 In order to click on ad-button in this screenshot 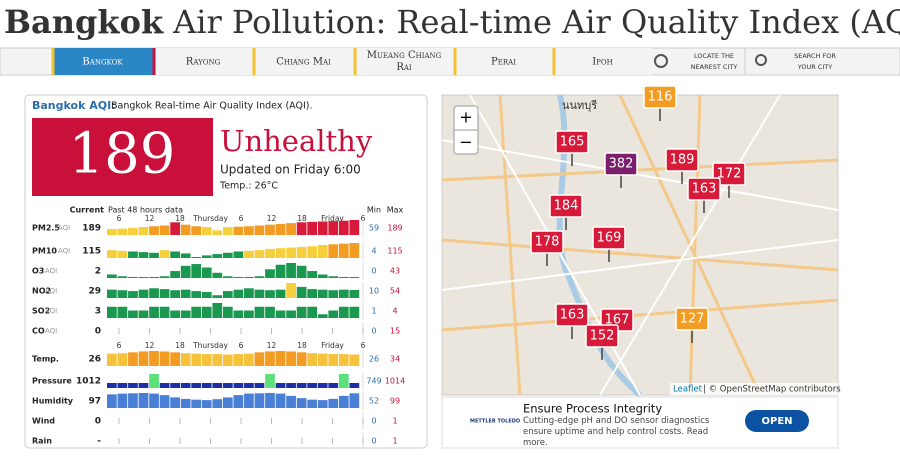, I will do `click(777, 421)`.